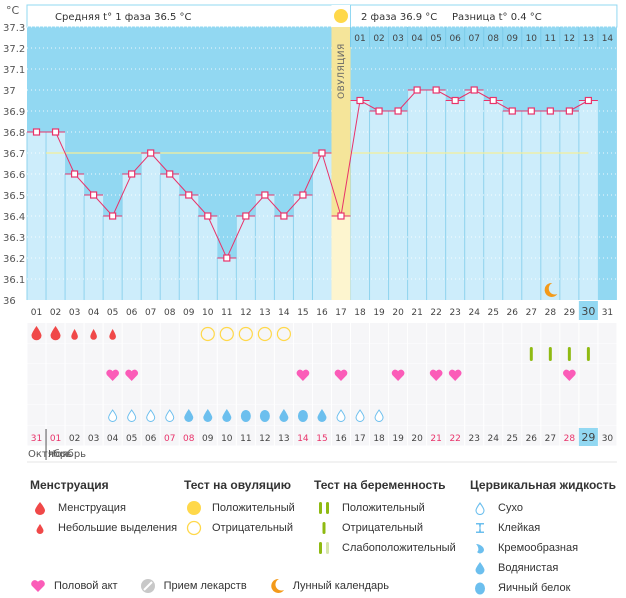 The height and width of the screenshot is (598, 626). I want to click on x-tick-label: 10, so click(208, 313).